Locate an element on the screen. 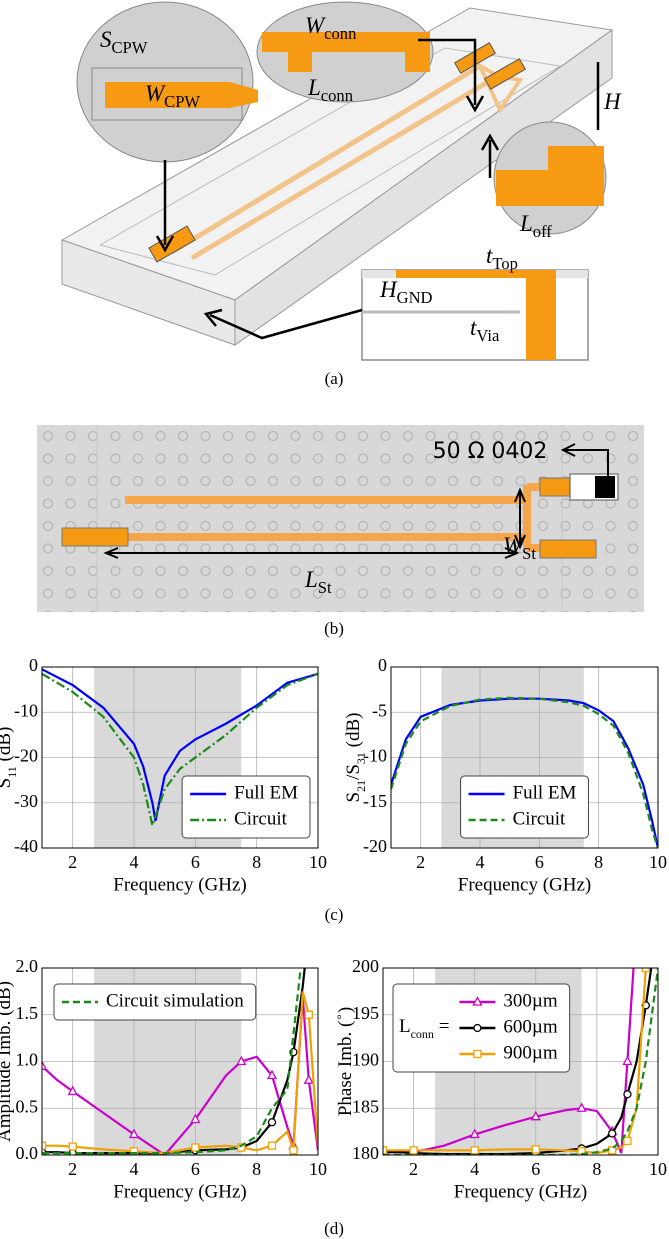  y-tick-label: 185 is located at coordinates (365, 1106).